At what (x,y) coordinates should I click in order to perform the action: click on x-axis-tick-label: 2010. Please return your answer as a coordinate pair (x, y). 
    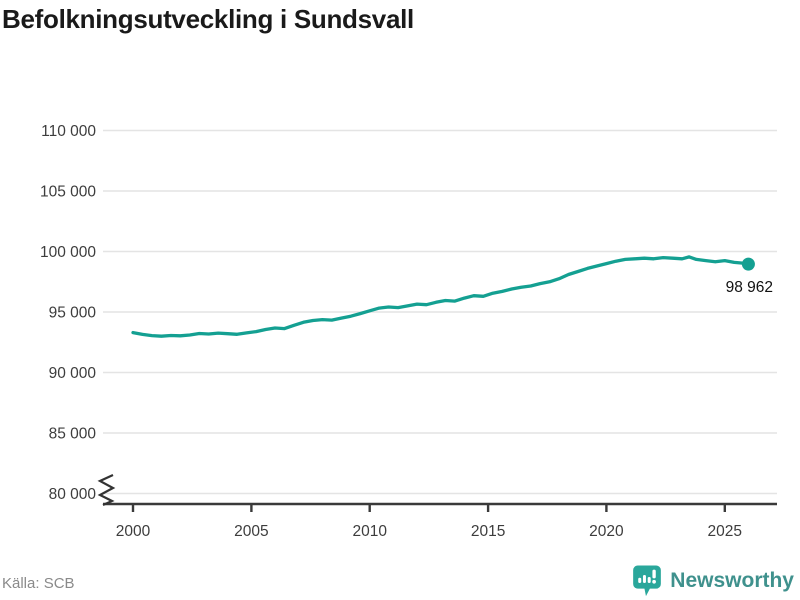
    Looking at the image, I should click on (369, 531).